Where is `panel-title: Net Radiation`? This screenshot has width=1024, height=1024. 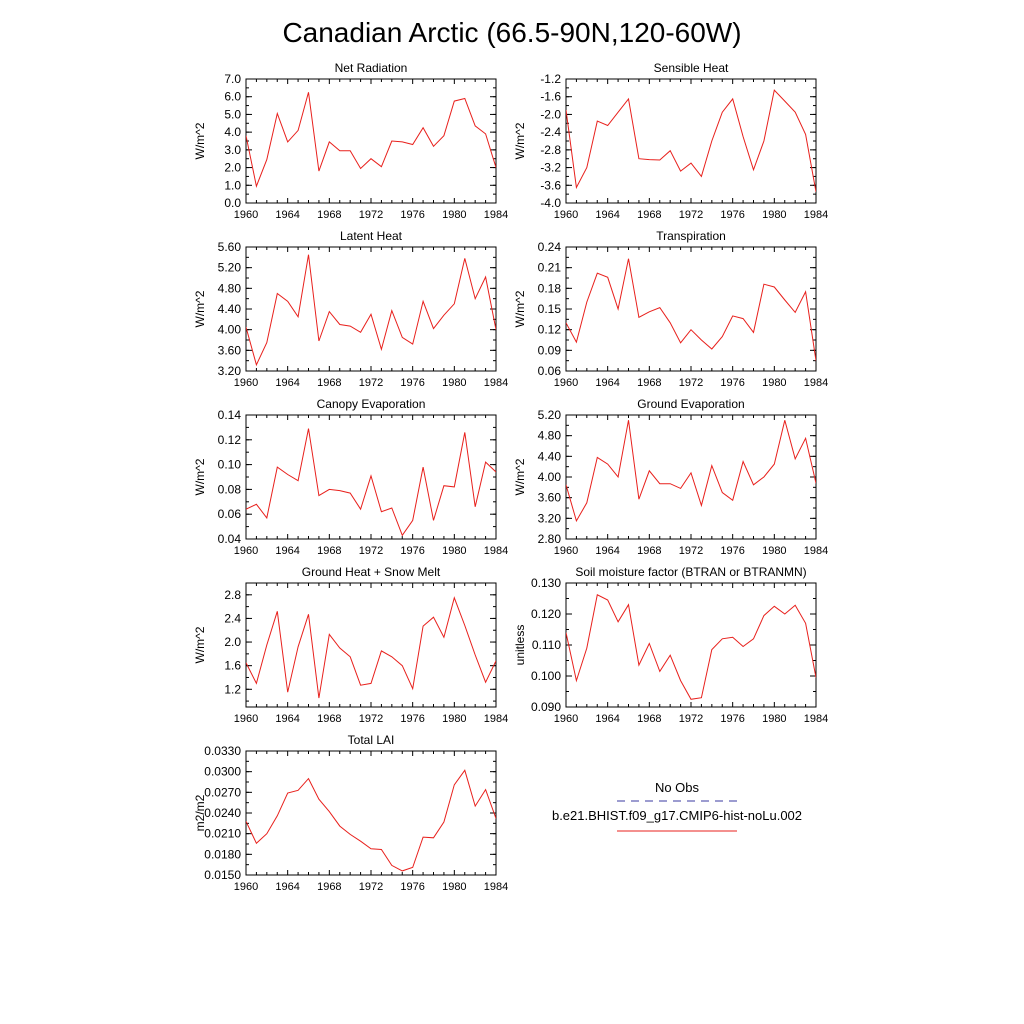
panel-title: Net Radiation is located at coordinates (371, 68).